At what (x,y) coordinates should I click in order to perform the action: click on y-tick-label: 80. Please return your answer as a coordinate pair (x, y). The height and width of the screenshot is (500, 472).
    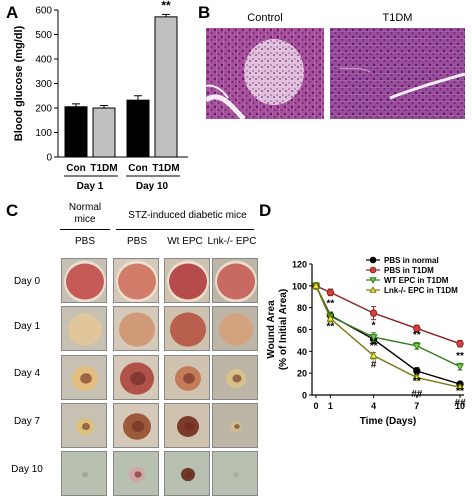
    Looking at the image, I should click on (302, 308).